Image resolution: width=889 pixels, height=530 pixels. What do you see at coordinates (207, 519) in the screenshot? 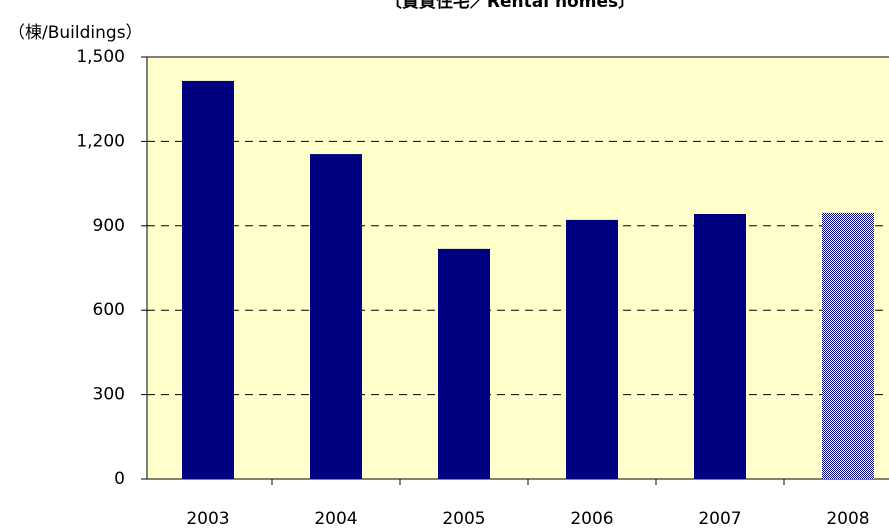
I see `x-tick-label: 2003` at bounding box center [207, 519].